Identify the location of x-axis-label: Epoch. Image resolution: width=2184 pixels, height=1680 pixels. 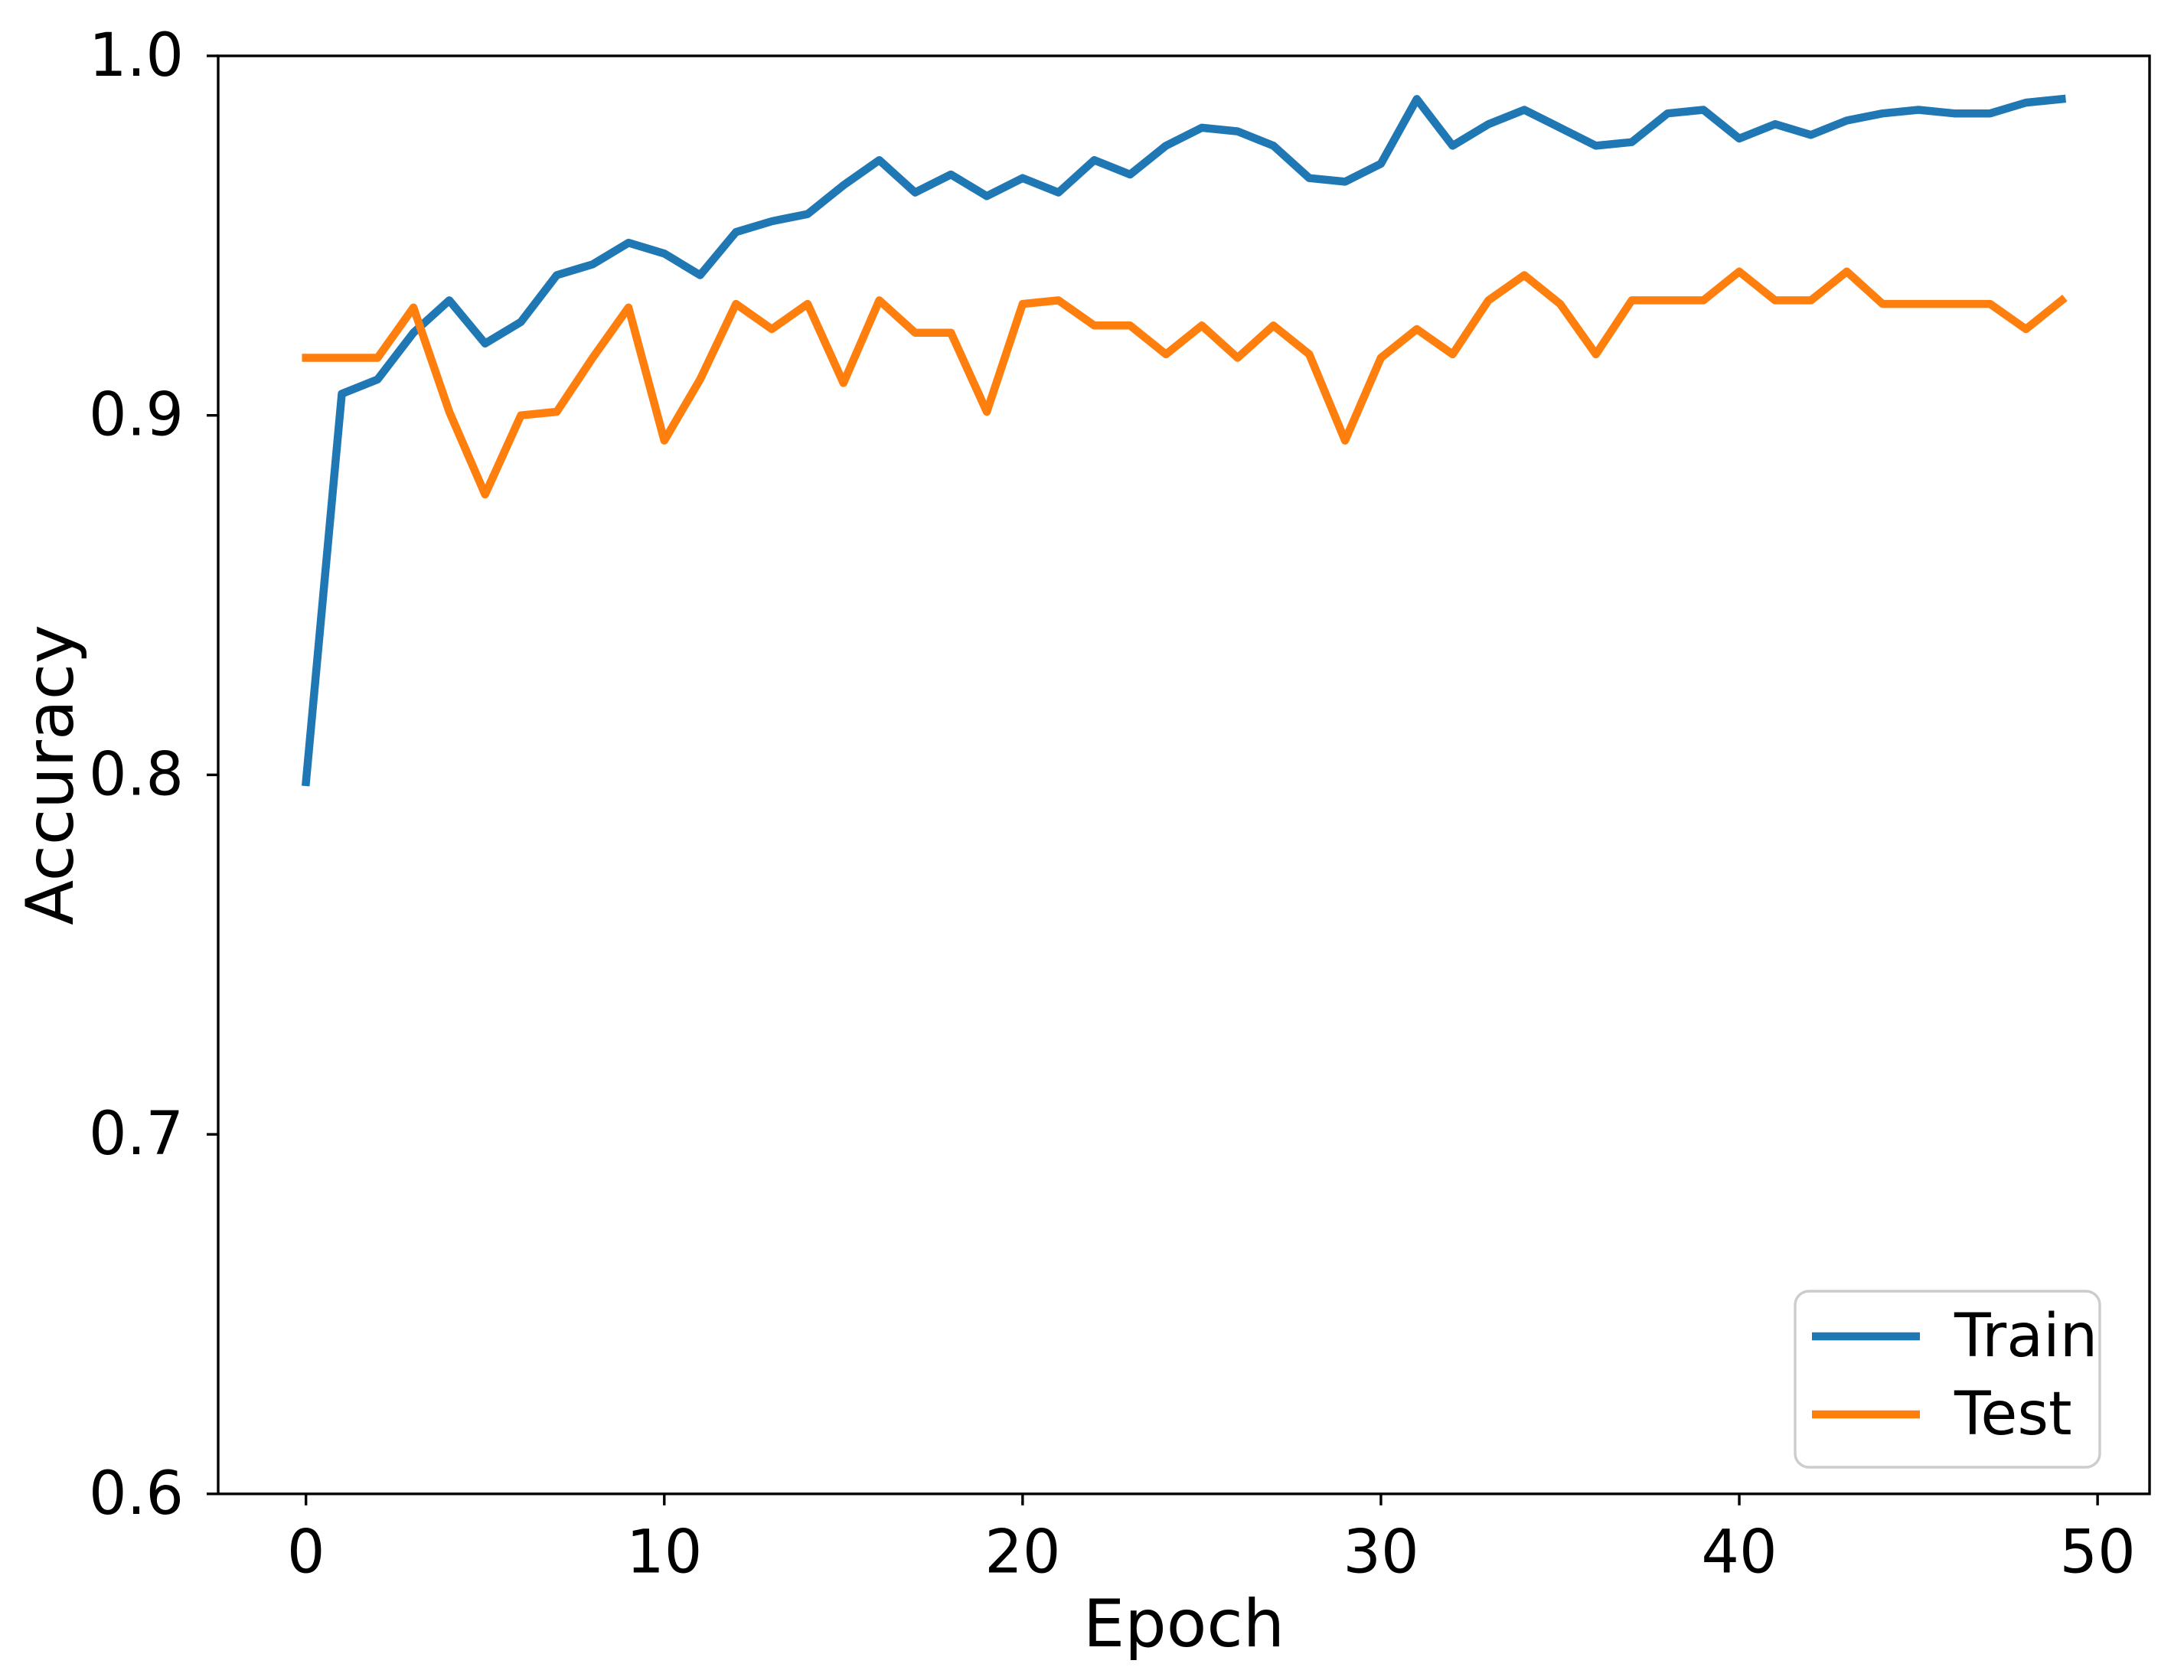
(1184, 1624).